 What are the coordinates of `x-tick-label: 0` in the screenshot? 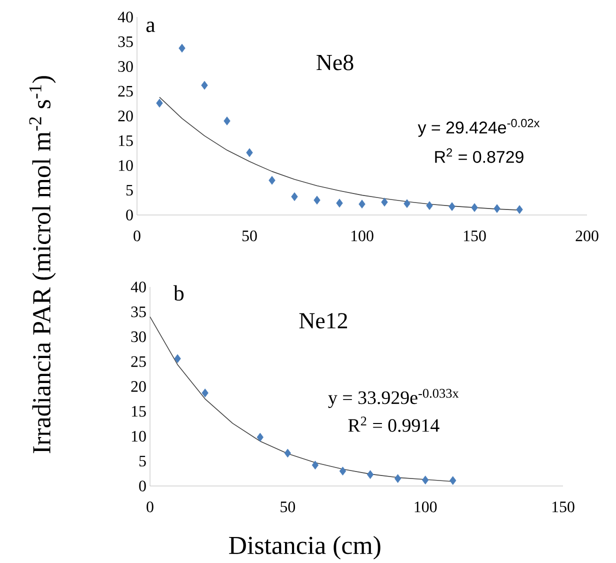 It's located at (150, 507).